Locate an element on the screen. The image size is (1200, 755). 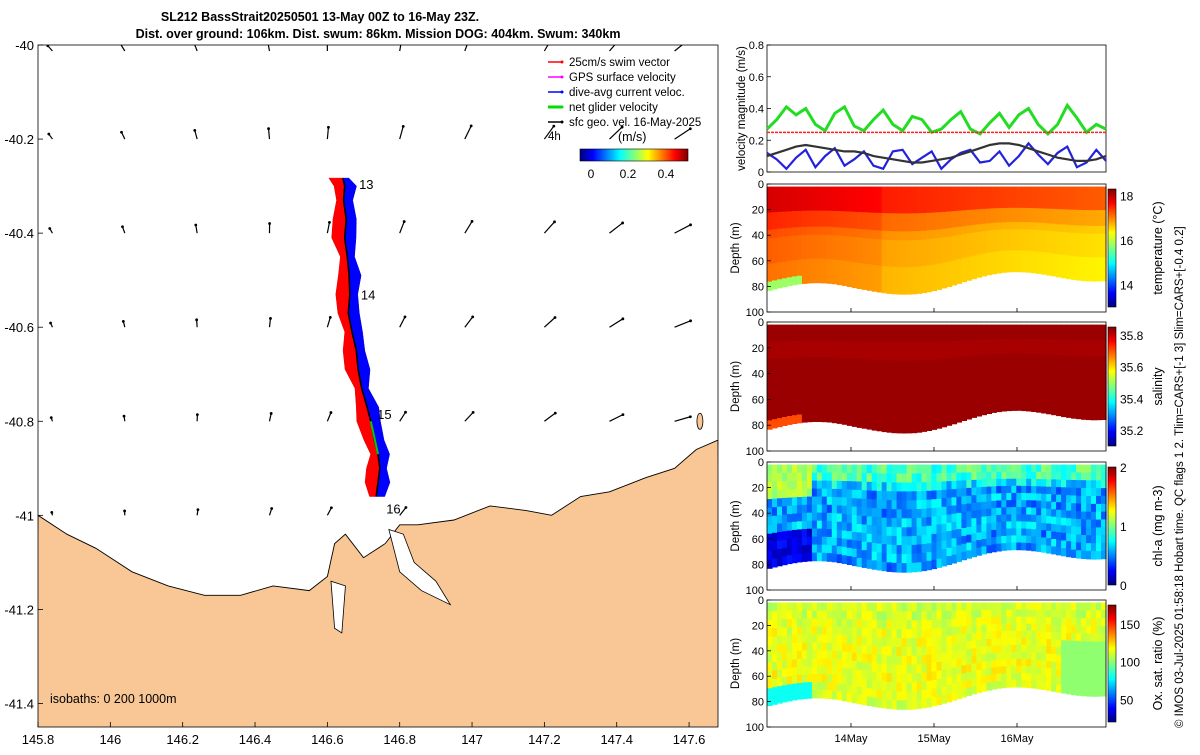
map-x-tick-label: 145.8 is located at coordinates (38, 739).